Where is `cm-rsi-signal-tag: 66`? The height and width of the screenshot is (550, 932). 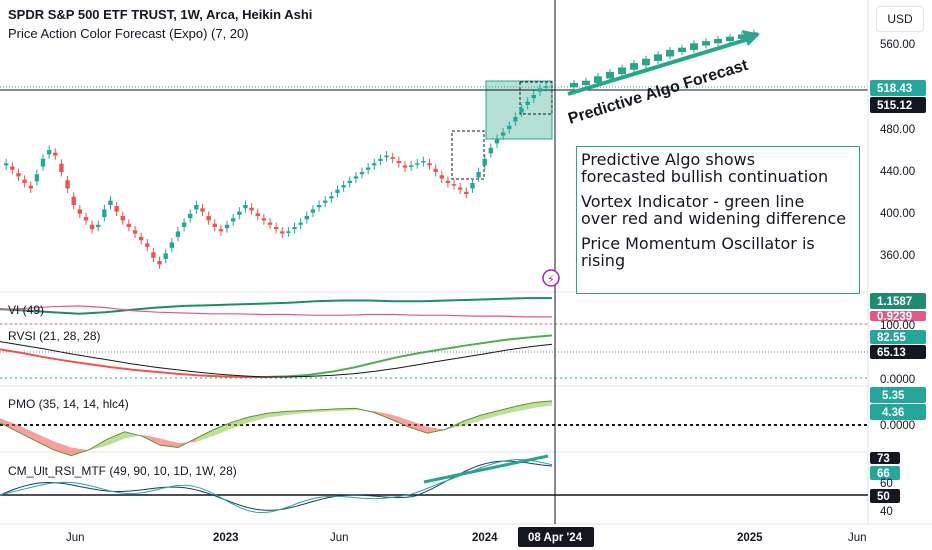 cm-rsi-signal-tag: 66 is located at coordinates (883, 474).